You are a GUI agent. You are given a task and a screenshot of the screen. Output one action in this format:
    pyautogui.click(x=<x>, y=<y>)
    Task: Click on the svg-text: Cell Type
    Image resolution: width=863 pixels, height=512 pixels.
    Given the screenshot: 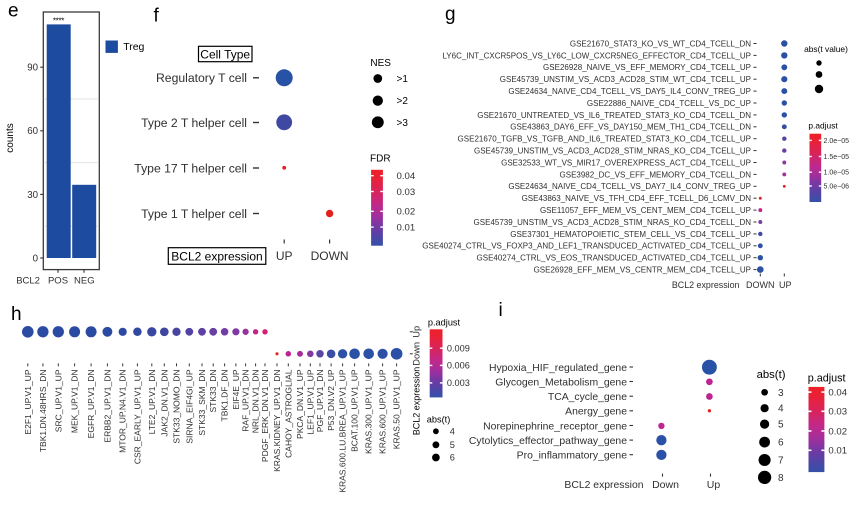 What is the action you would take?
    pyautogui.click(x=225, y=54)
    